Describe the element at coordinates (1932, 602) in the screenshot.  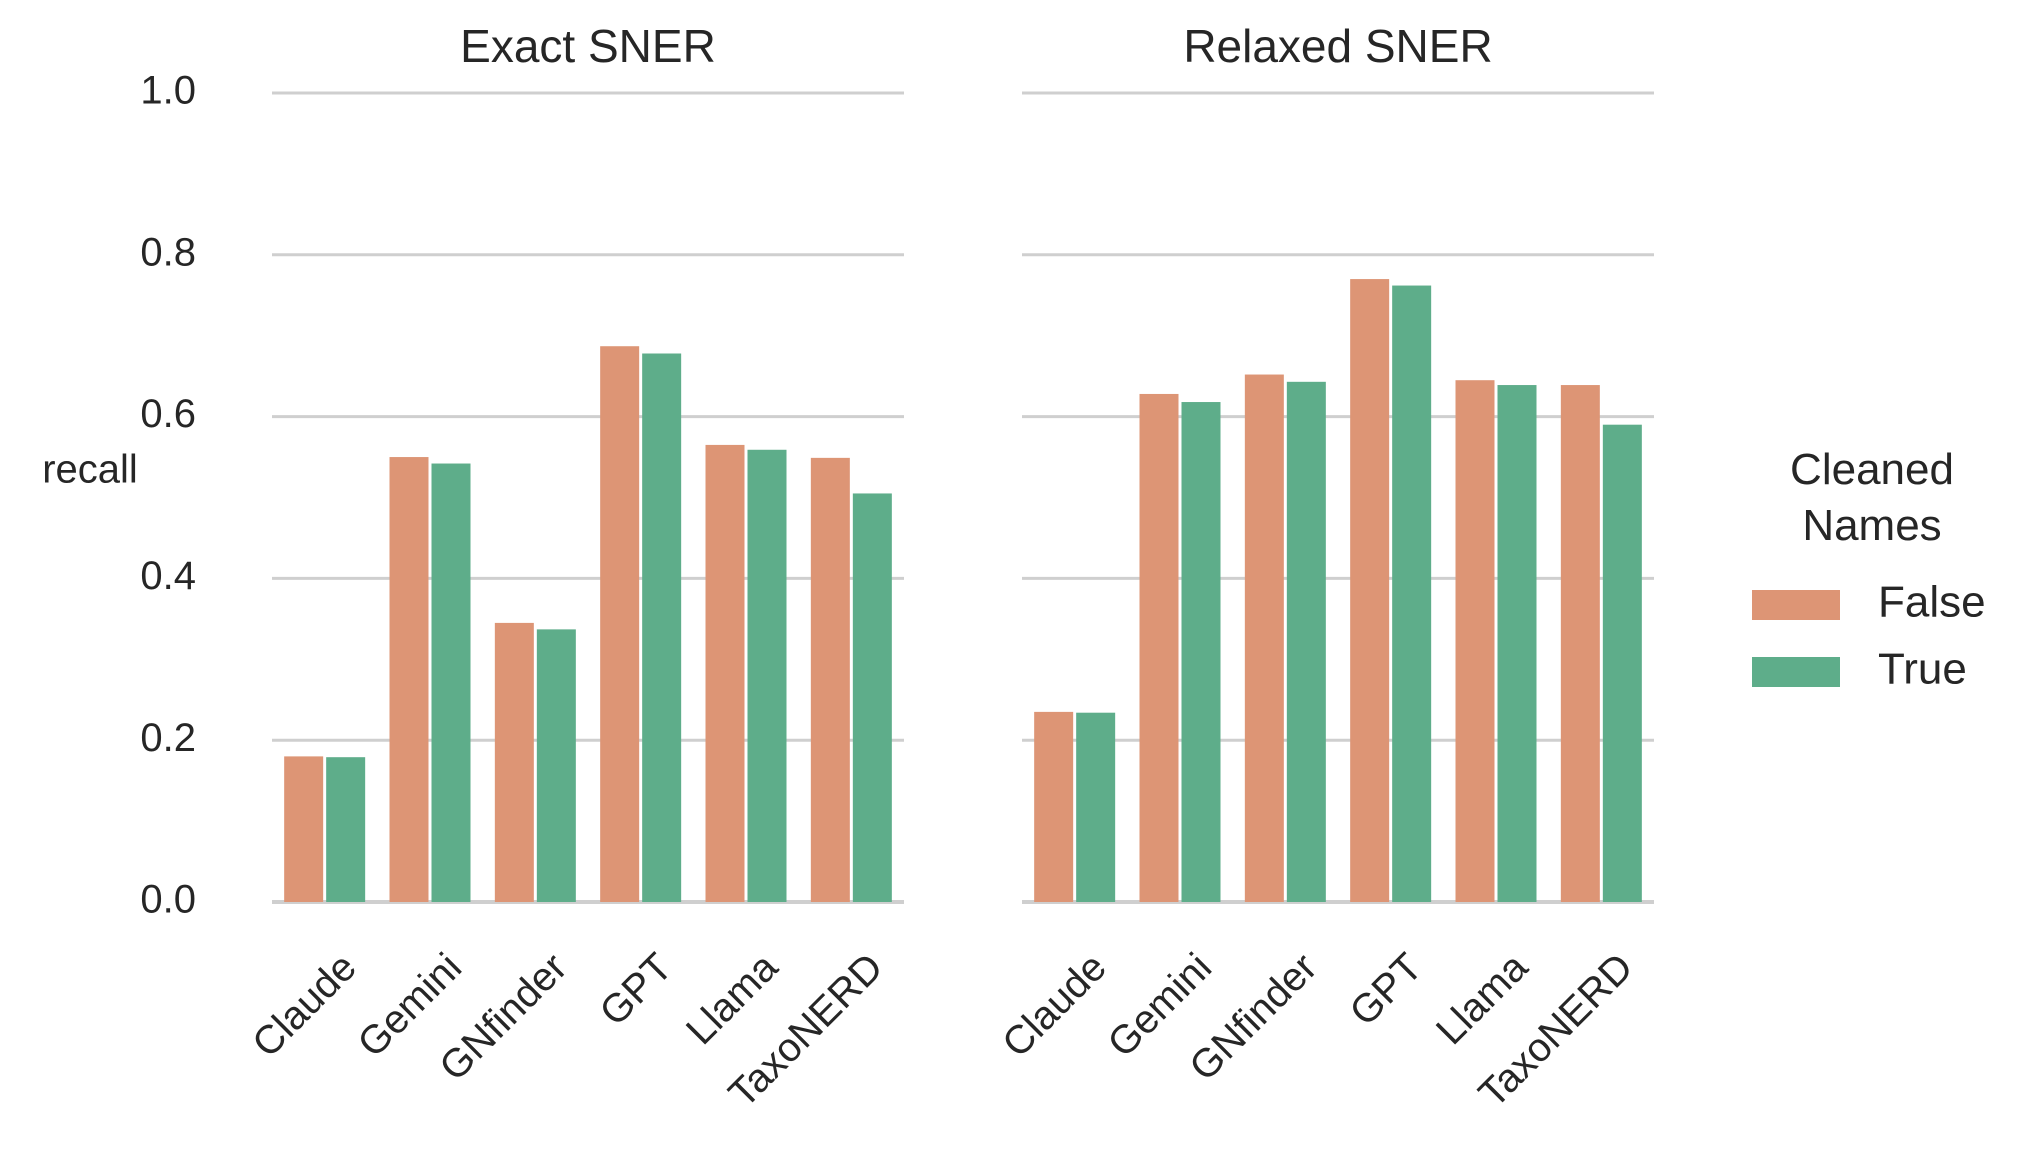
I see `legend-label-false: False` at that location.